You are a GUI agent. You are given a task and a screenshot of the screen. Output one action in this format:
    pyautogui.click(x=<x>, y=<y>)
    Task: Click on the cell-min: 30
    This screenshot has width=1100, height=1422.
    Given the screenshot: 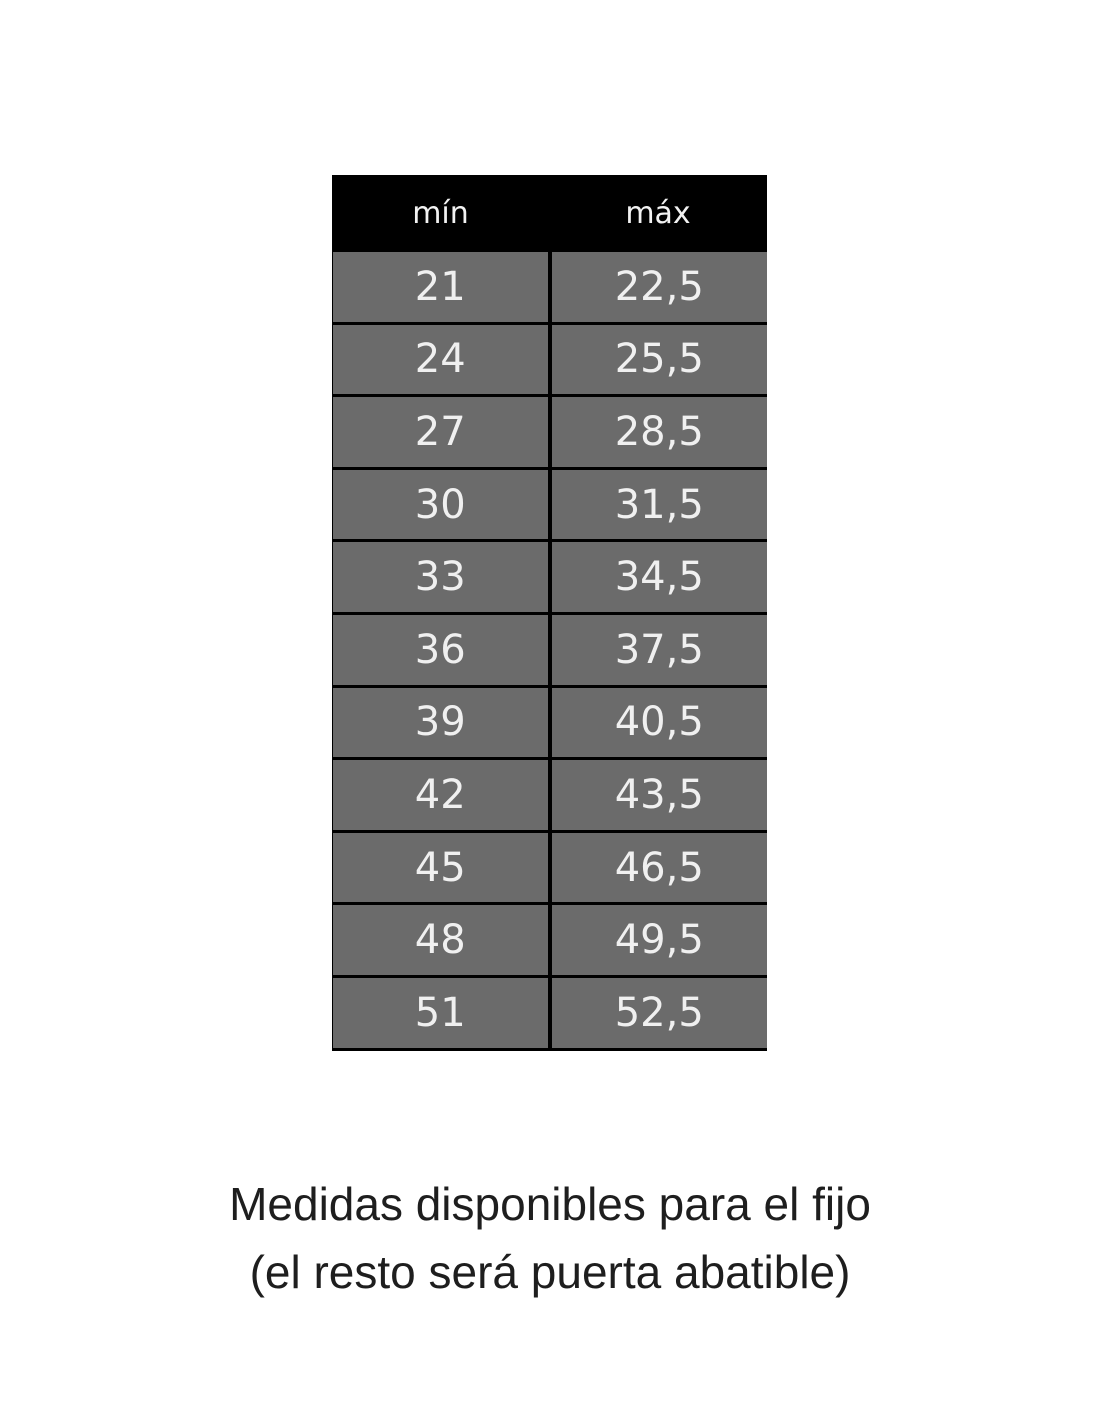 What is the action you would take?
    pyautogui.click(x=440, y=504)
    